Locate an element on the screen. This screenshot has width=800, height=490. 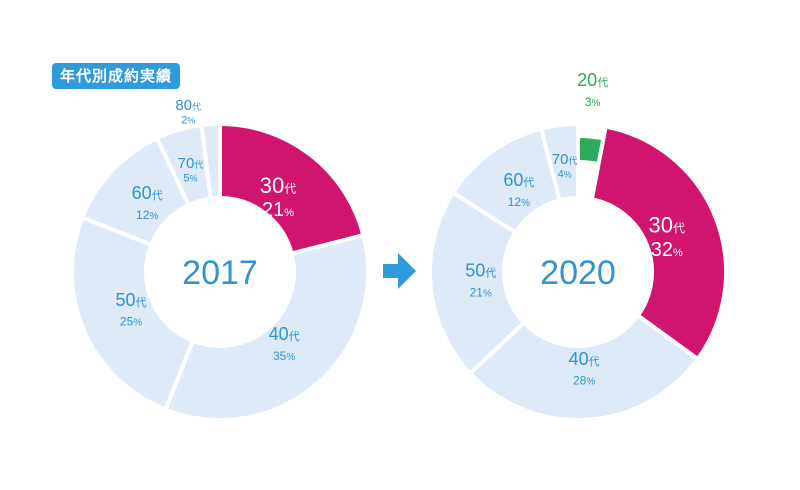
slice-label-2017-60: 60代 is located at coordinates (147, 193).